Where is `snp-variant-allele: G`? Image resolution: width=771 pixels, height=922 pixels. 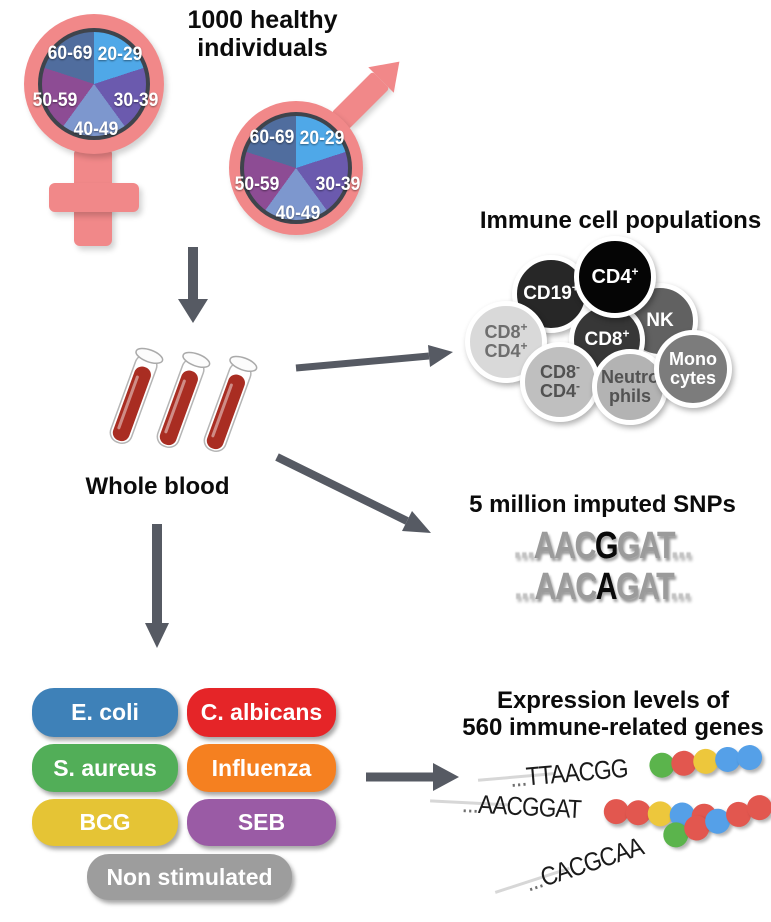
snp-variant-allele: G is located at coordinates (607, 546).